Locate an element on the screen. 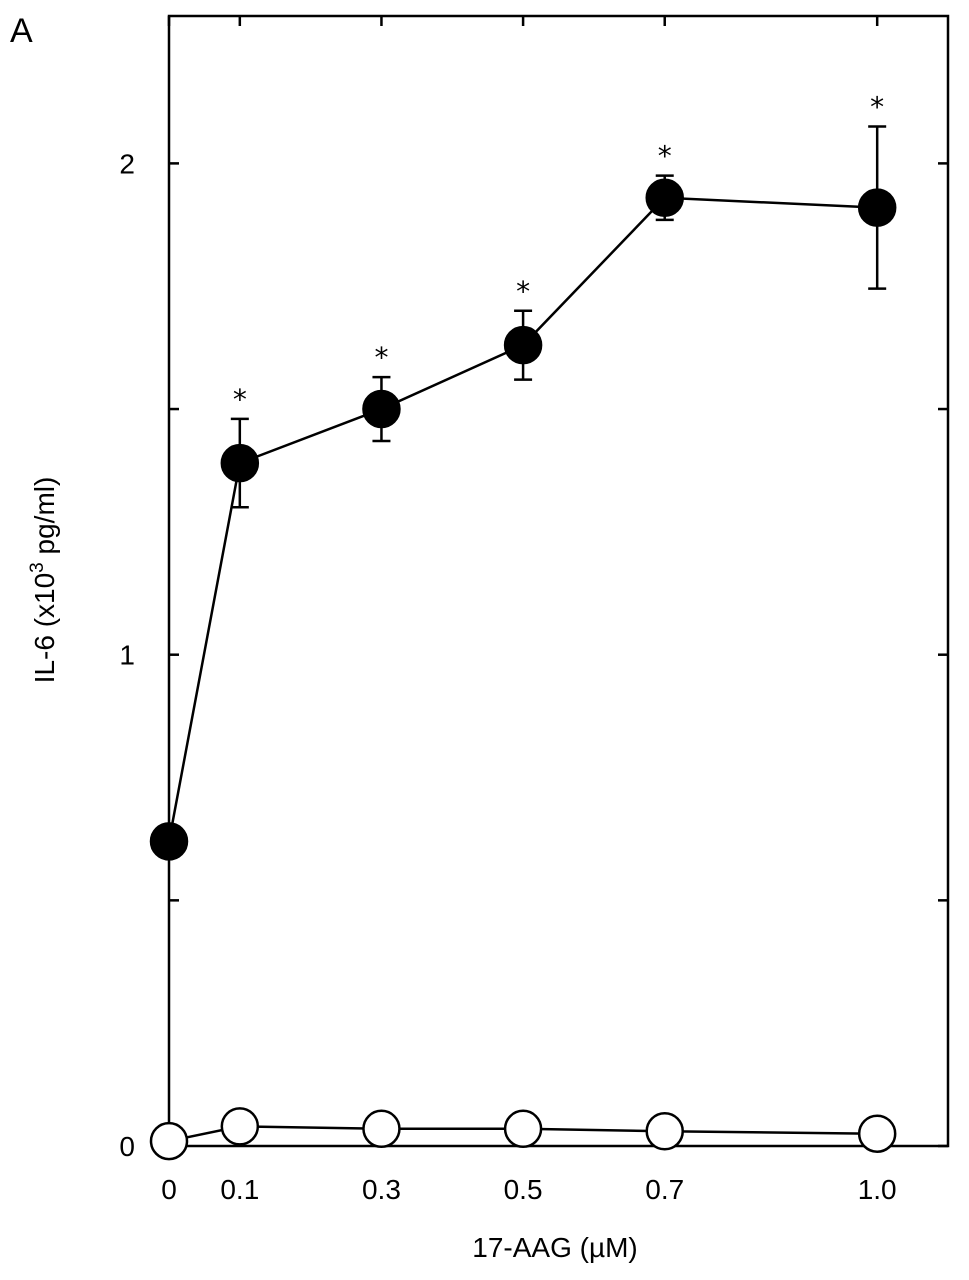  y-tick-label-2: 1 is located at coordinates (127, 655).